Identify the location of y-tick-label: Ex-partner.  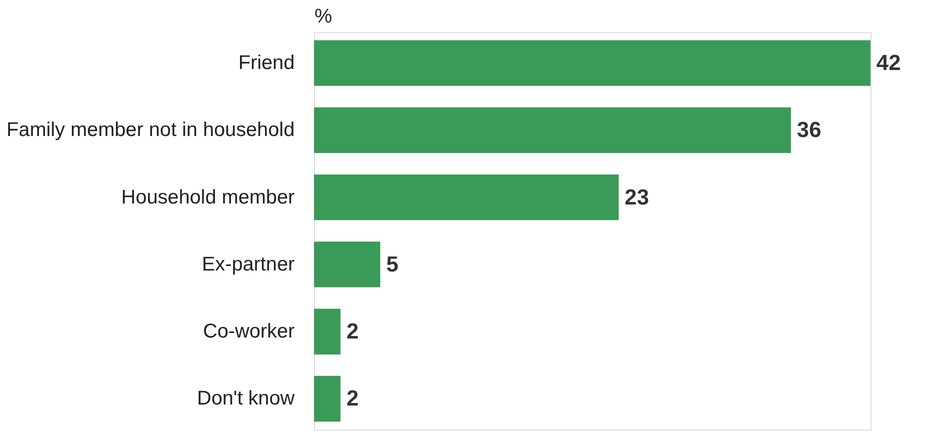
(248, 264).